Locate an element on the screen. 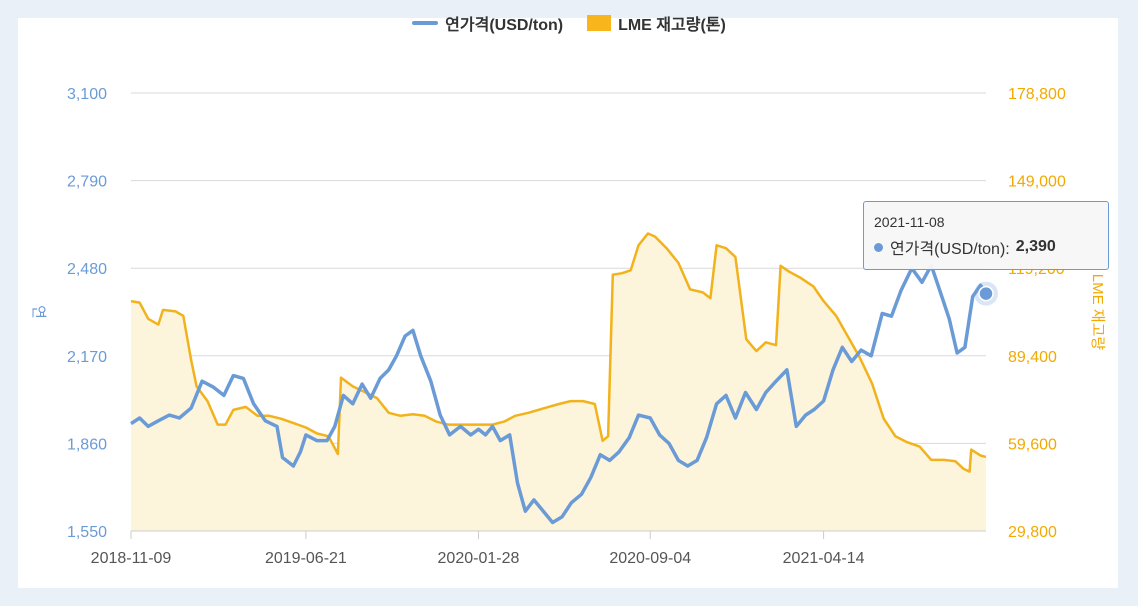 This screenshot has width=1138, height=606. x-tick-label: 2020-01-28 is located at coordinates (479, 558).